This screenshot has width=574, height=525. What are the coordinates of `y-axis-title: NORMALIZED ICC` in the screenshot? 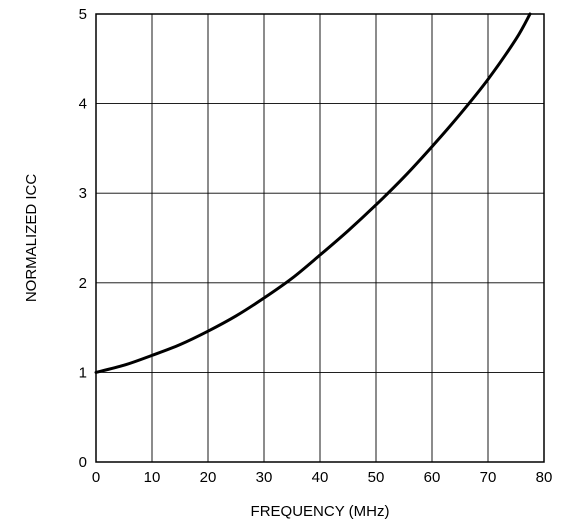 It's located at (31, 238).